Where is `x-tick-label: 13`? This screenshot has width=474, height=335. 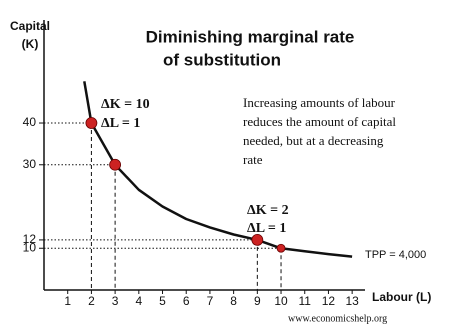
x-tick-label: 13 is located at coordinates (352, 301).